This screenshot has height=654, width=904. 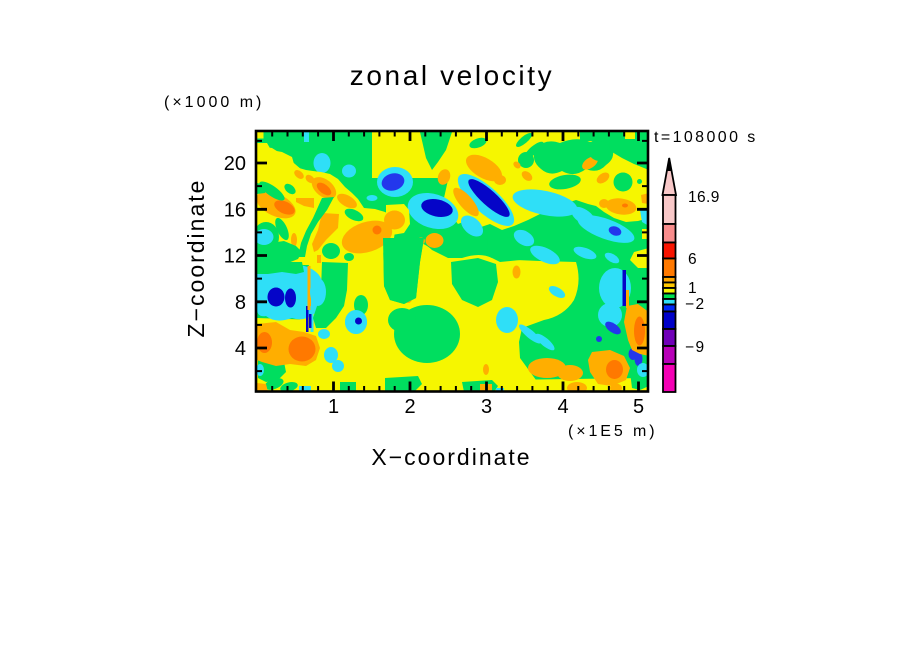 I want to click on svg-text: zonal velocity, so click(x=452, y=75).